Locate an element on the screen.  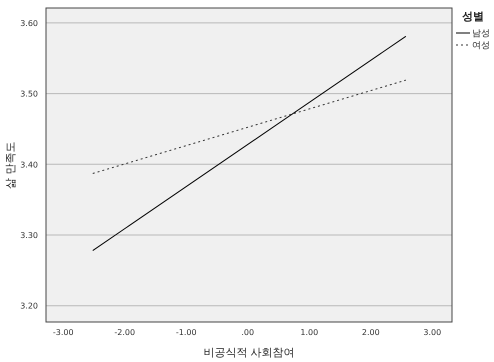
y-tick-label: 3.30 is located at coordinates (29, 235).